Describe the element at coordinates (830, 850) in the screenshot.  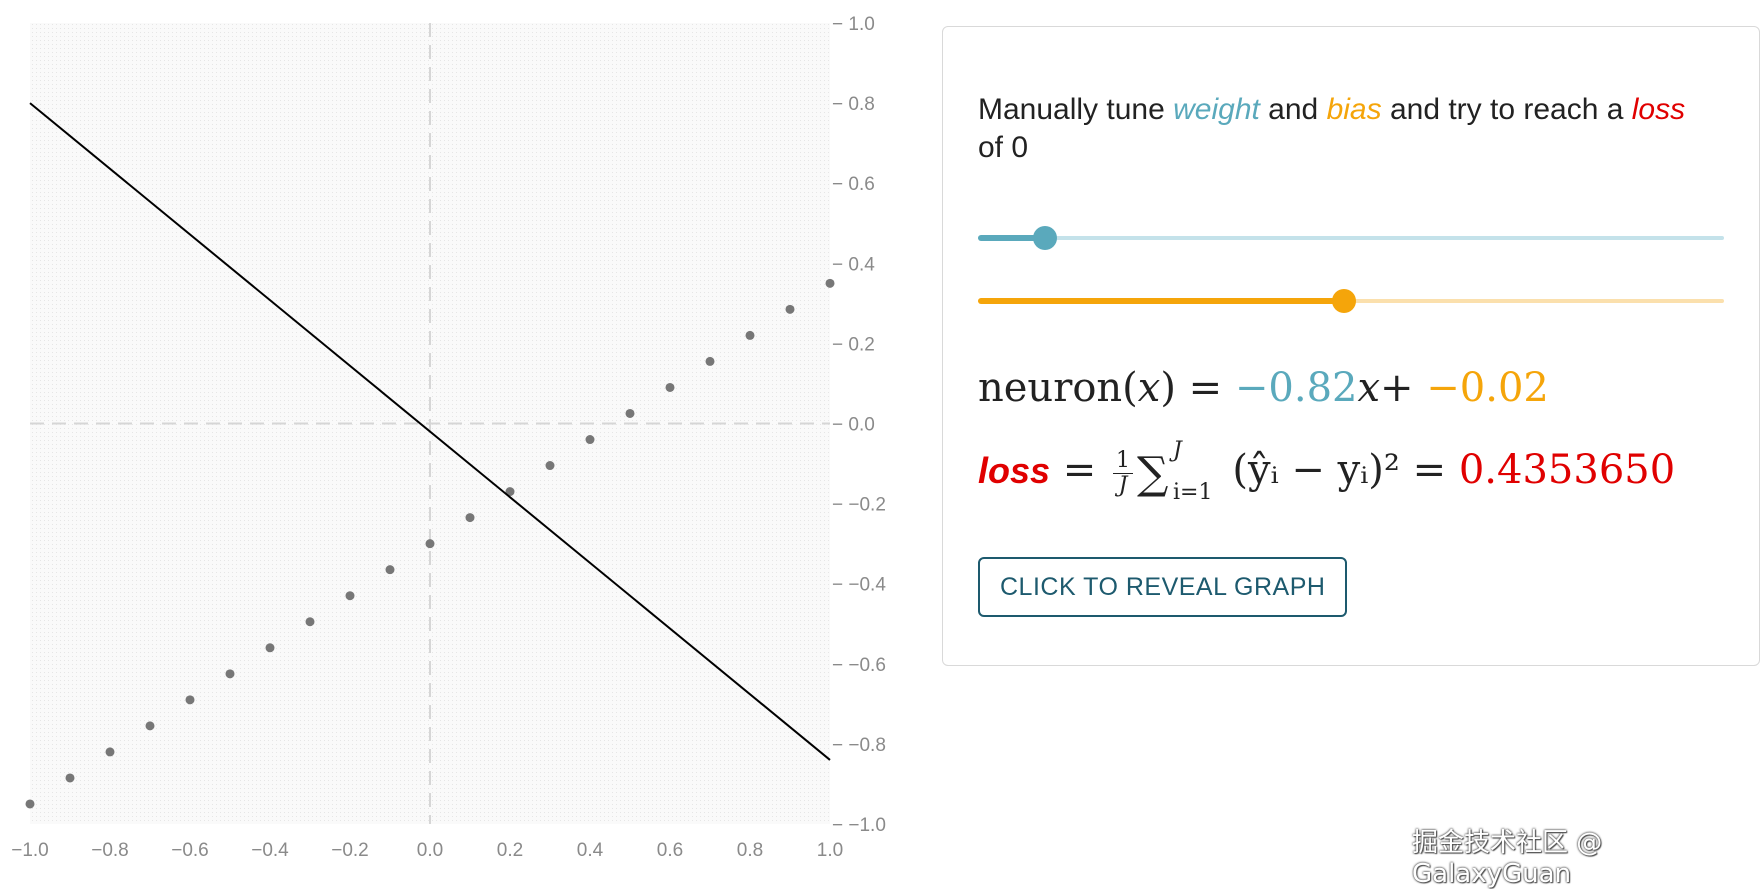
I see `x-tick-label: 1.0` at that location.